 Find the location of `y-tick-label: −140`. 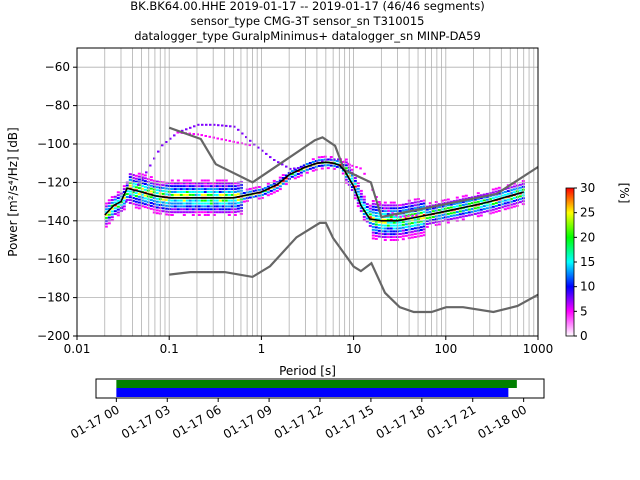

y-tick-label: −140 is located at coordinates (53, 221).